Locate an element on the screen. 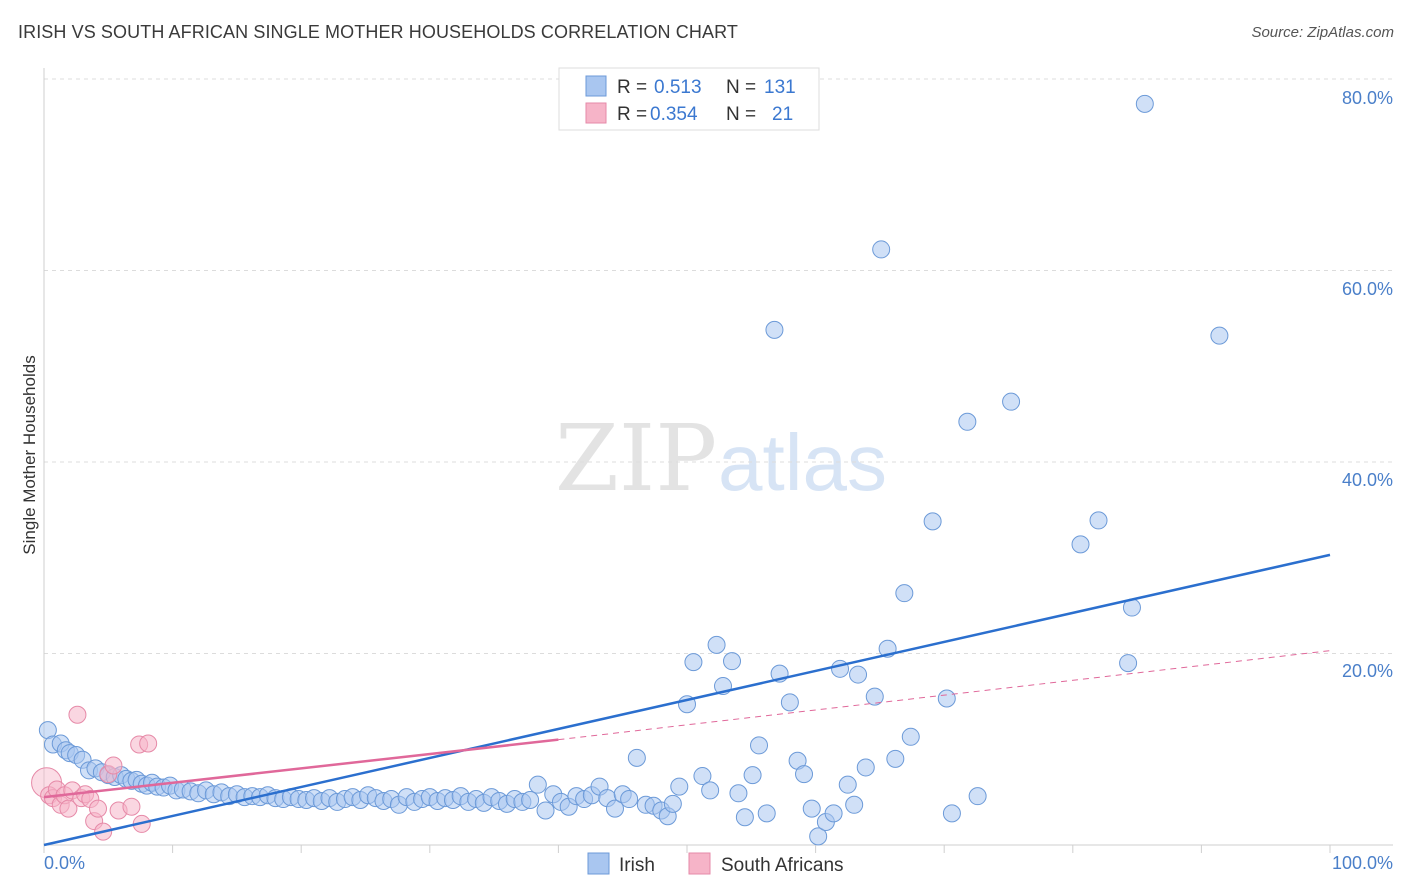 The image size is (1406, 892). legend-r-label-irish: R = is located at coordinates (632, 87).